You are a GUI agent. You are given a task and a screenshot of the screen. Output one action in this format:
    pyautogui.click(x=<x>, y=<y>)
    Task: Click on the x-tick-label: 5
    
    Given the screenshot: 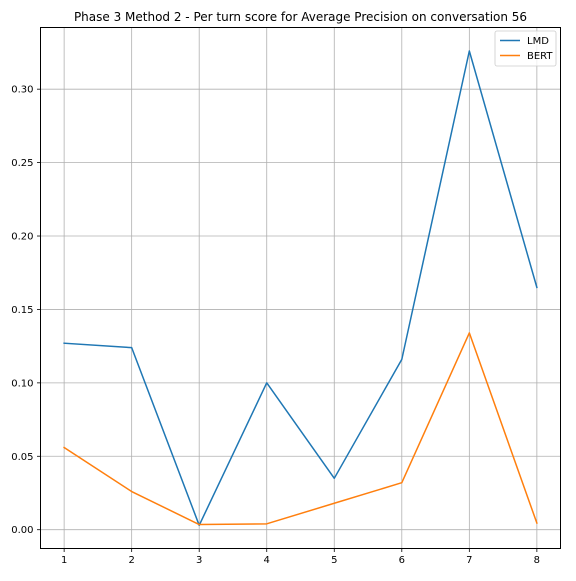 What is the action you would take?
    pyautogui.click(x=334, y=560)
    